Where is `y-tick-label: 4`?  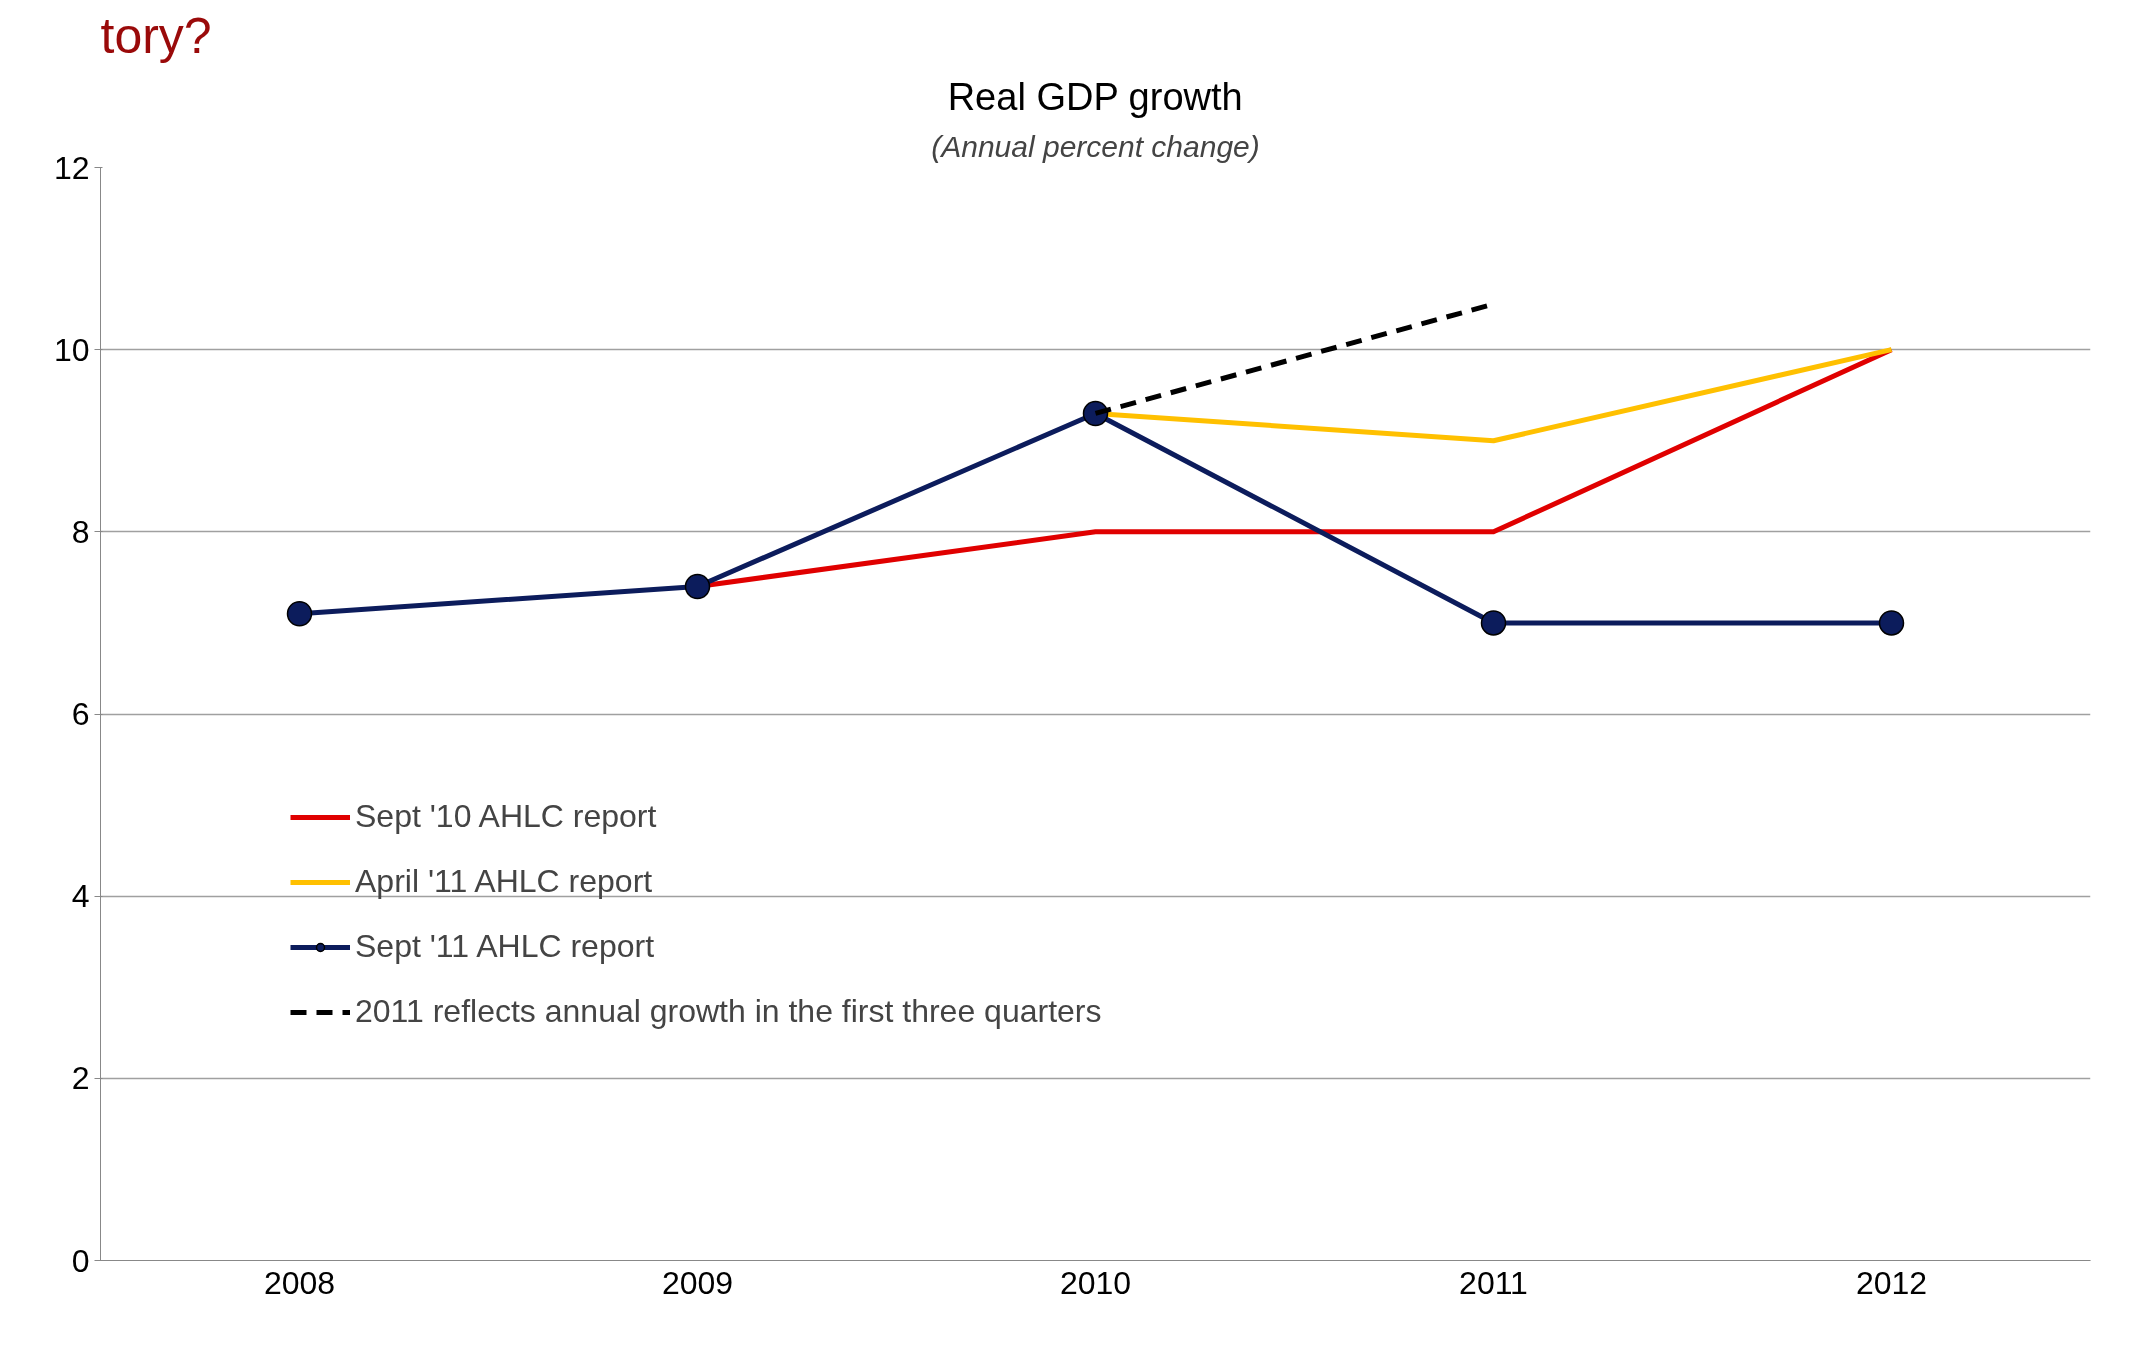
y-tick-label: 4 is located at coordinates (80, 896).